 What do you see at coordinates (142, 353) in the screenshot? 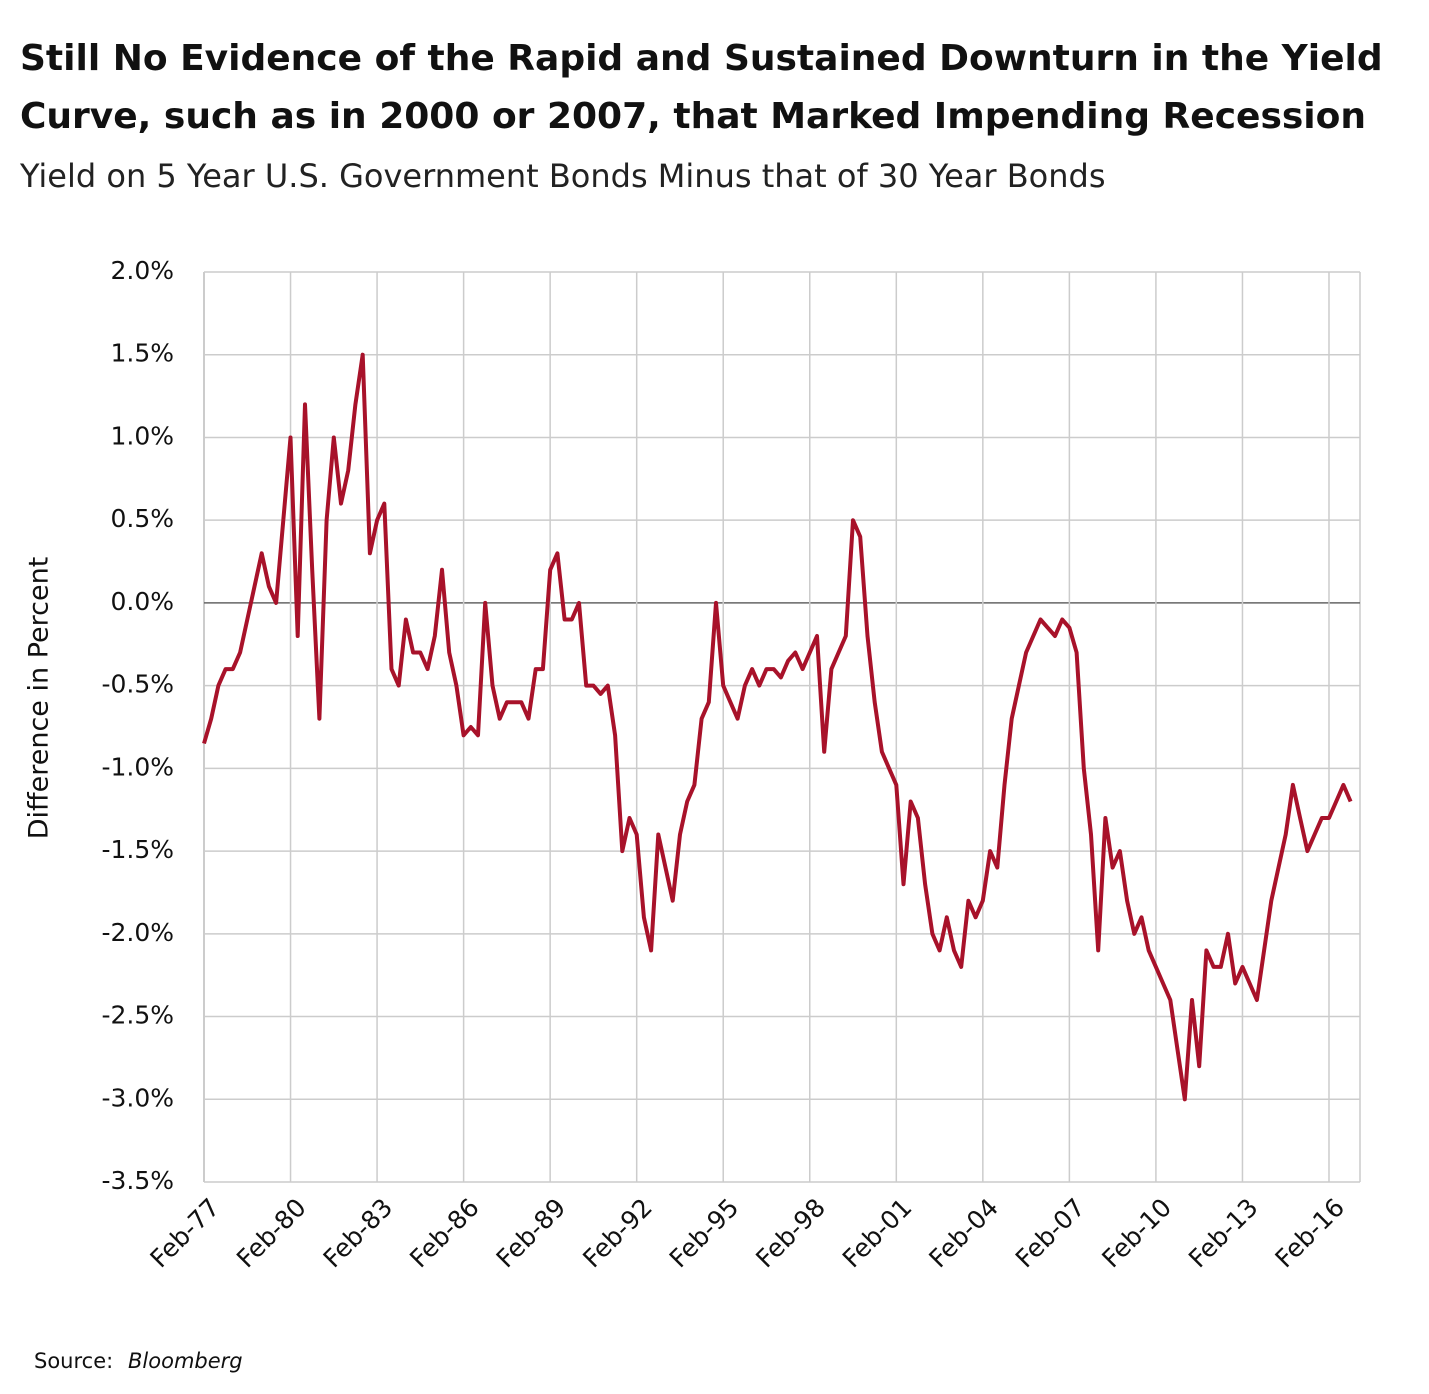
I see `y-tick-label: 1.5%` at bounding box center [142, 353].